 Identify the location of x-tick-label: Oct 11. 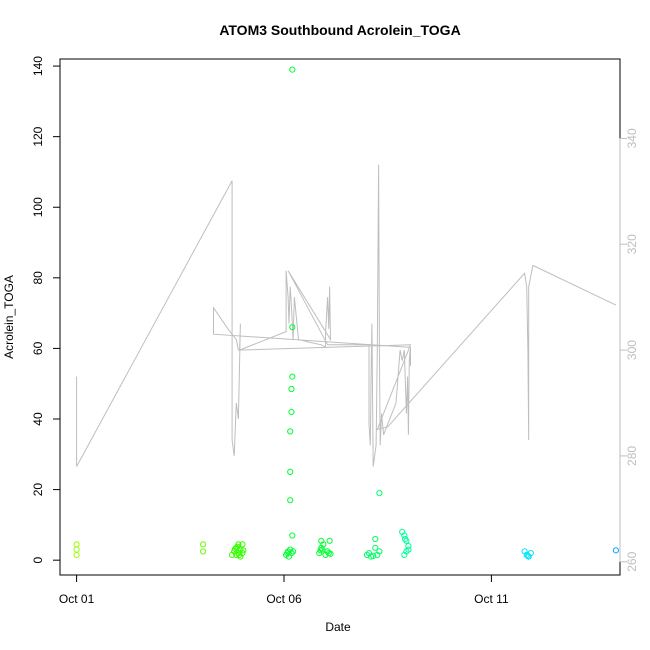
(491, 599).